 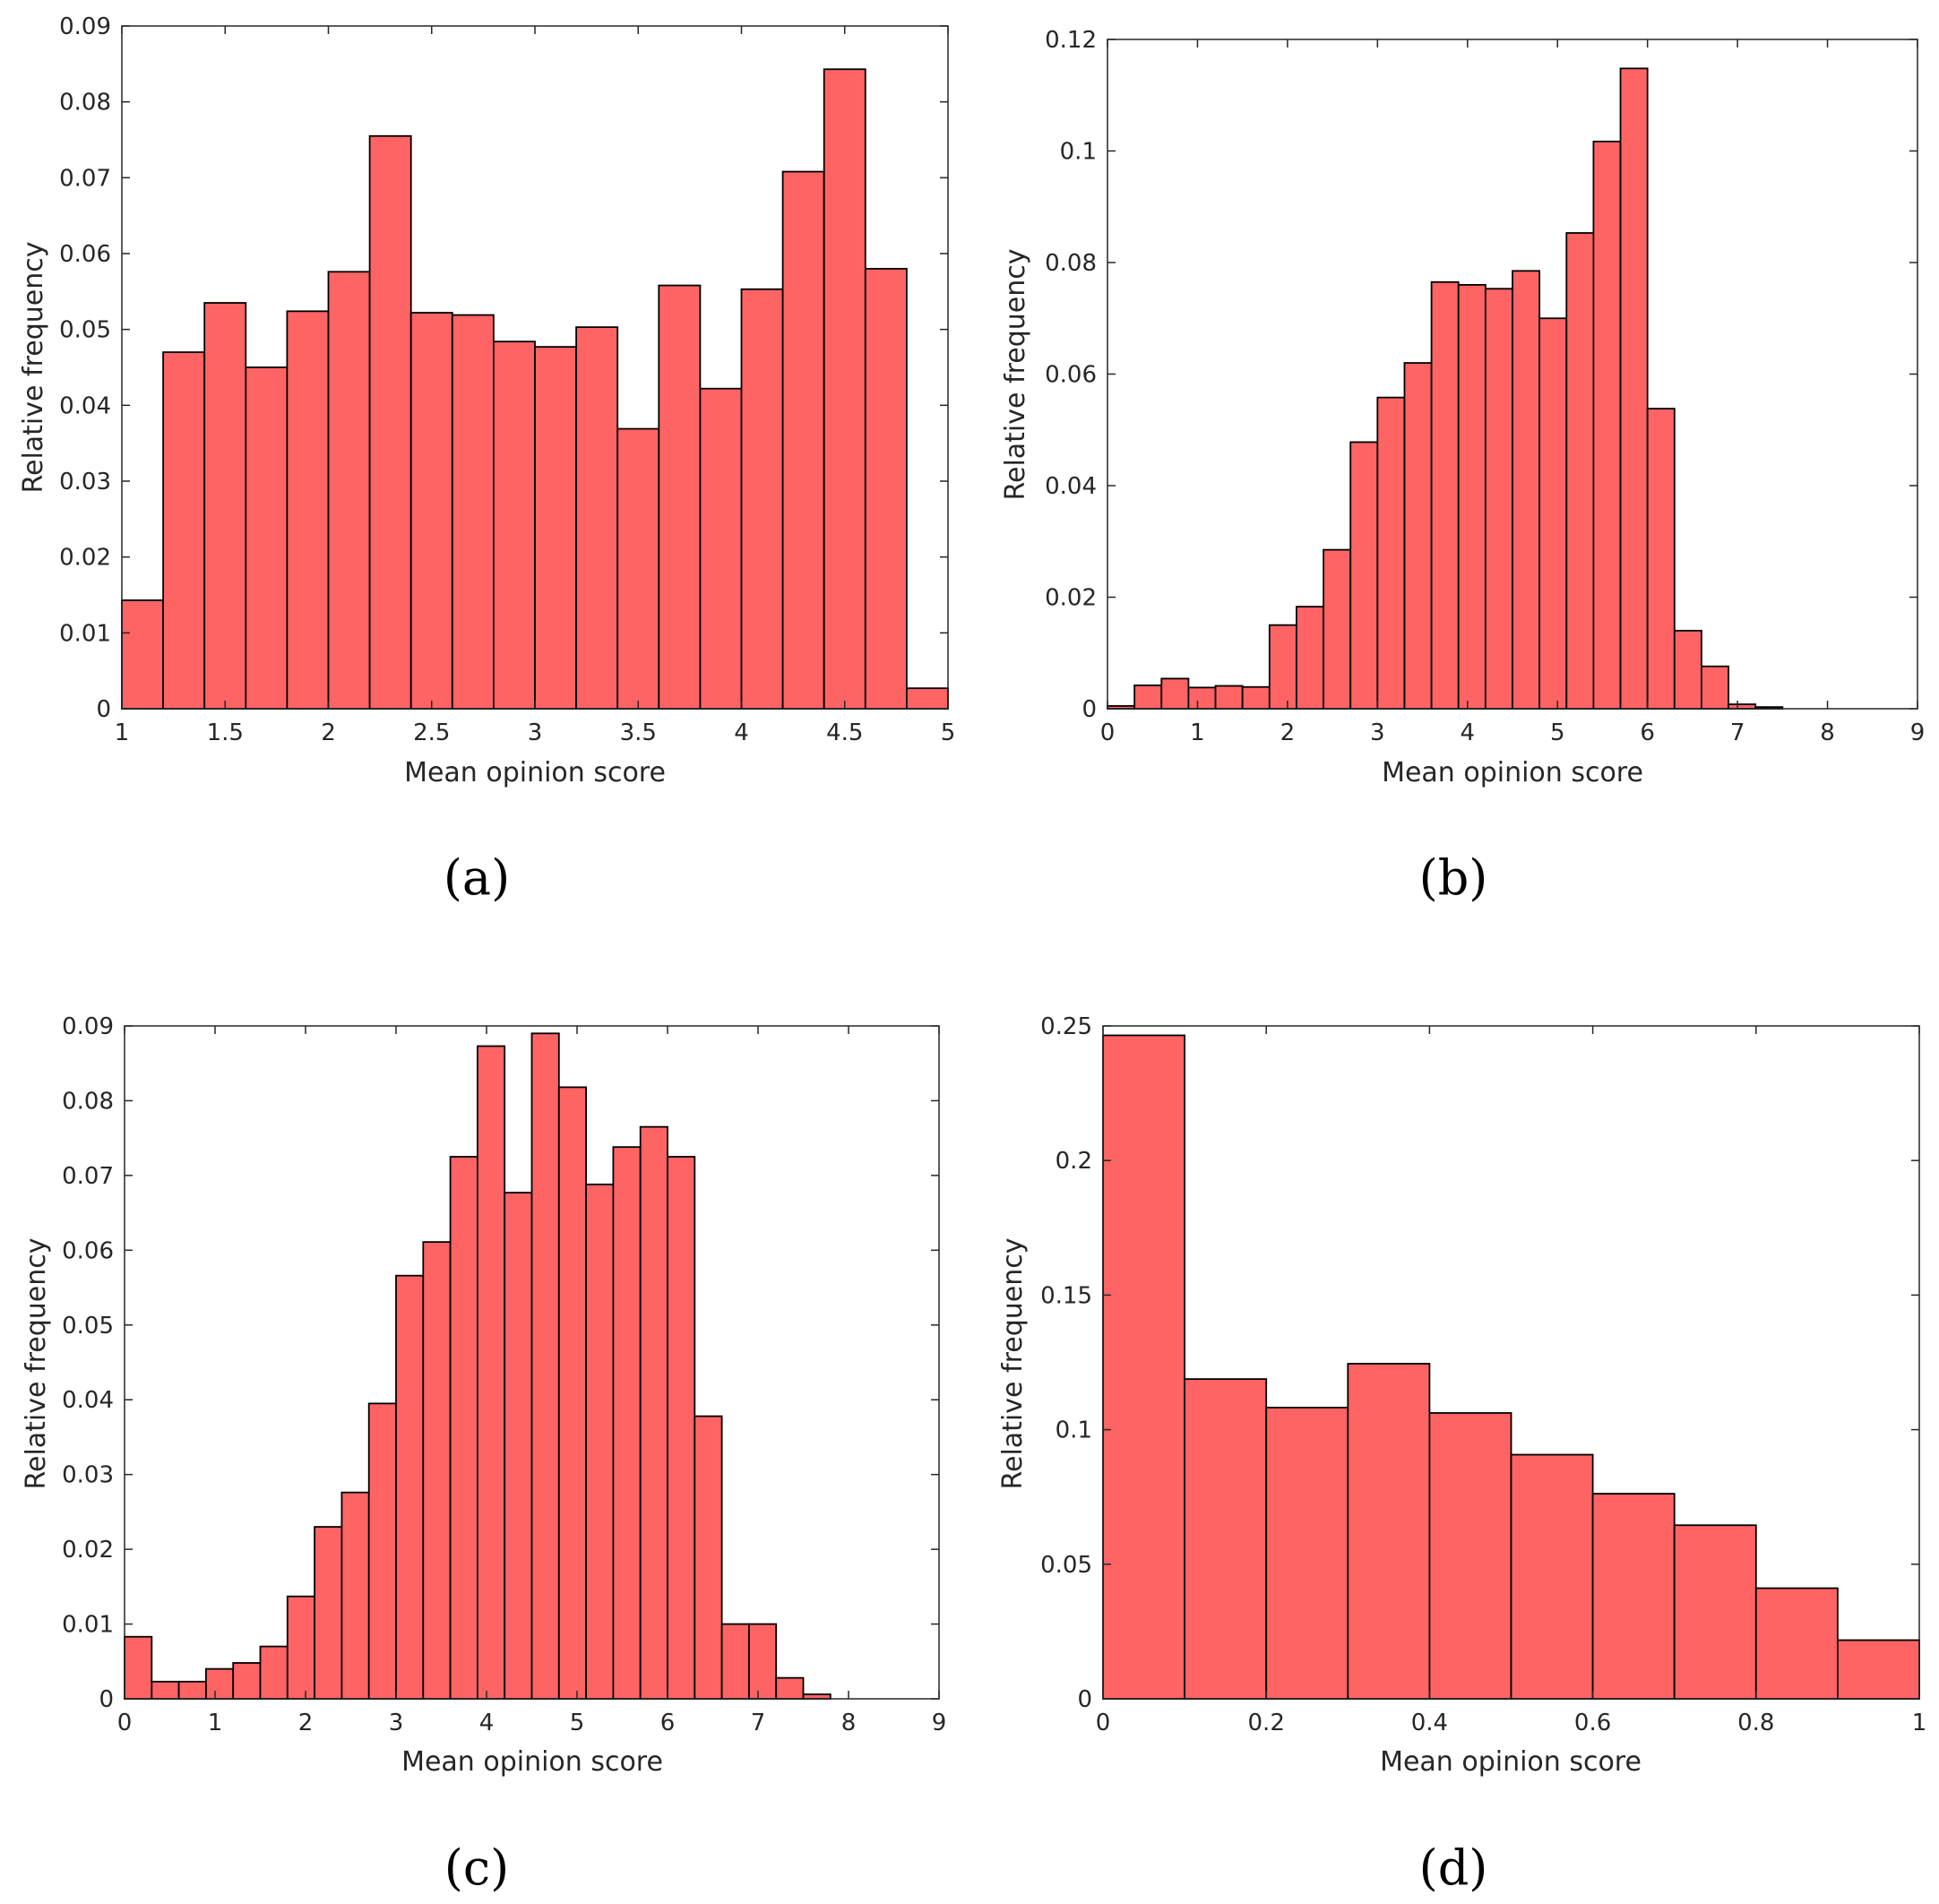 I want to click on x-tick-label-d-2: 0.4, so click(x=1429, y=1723).